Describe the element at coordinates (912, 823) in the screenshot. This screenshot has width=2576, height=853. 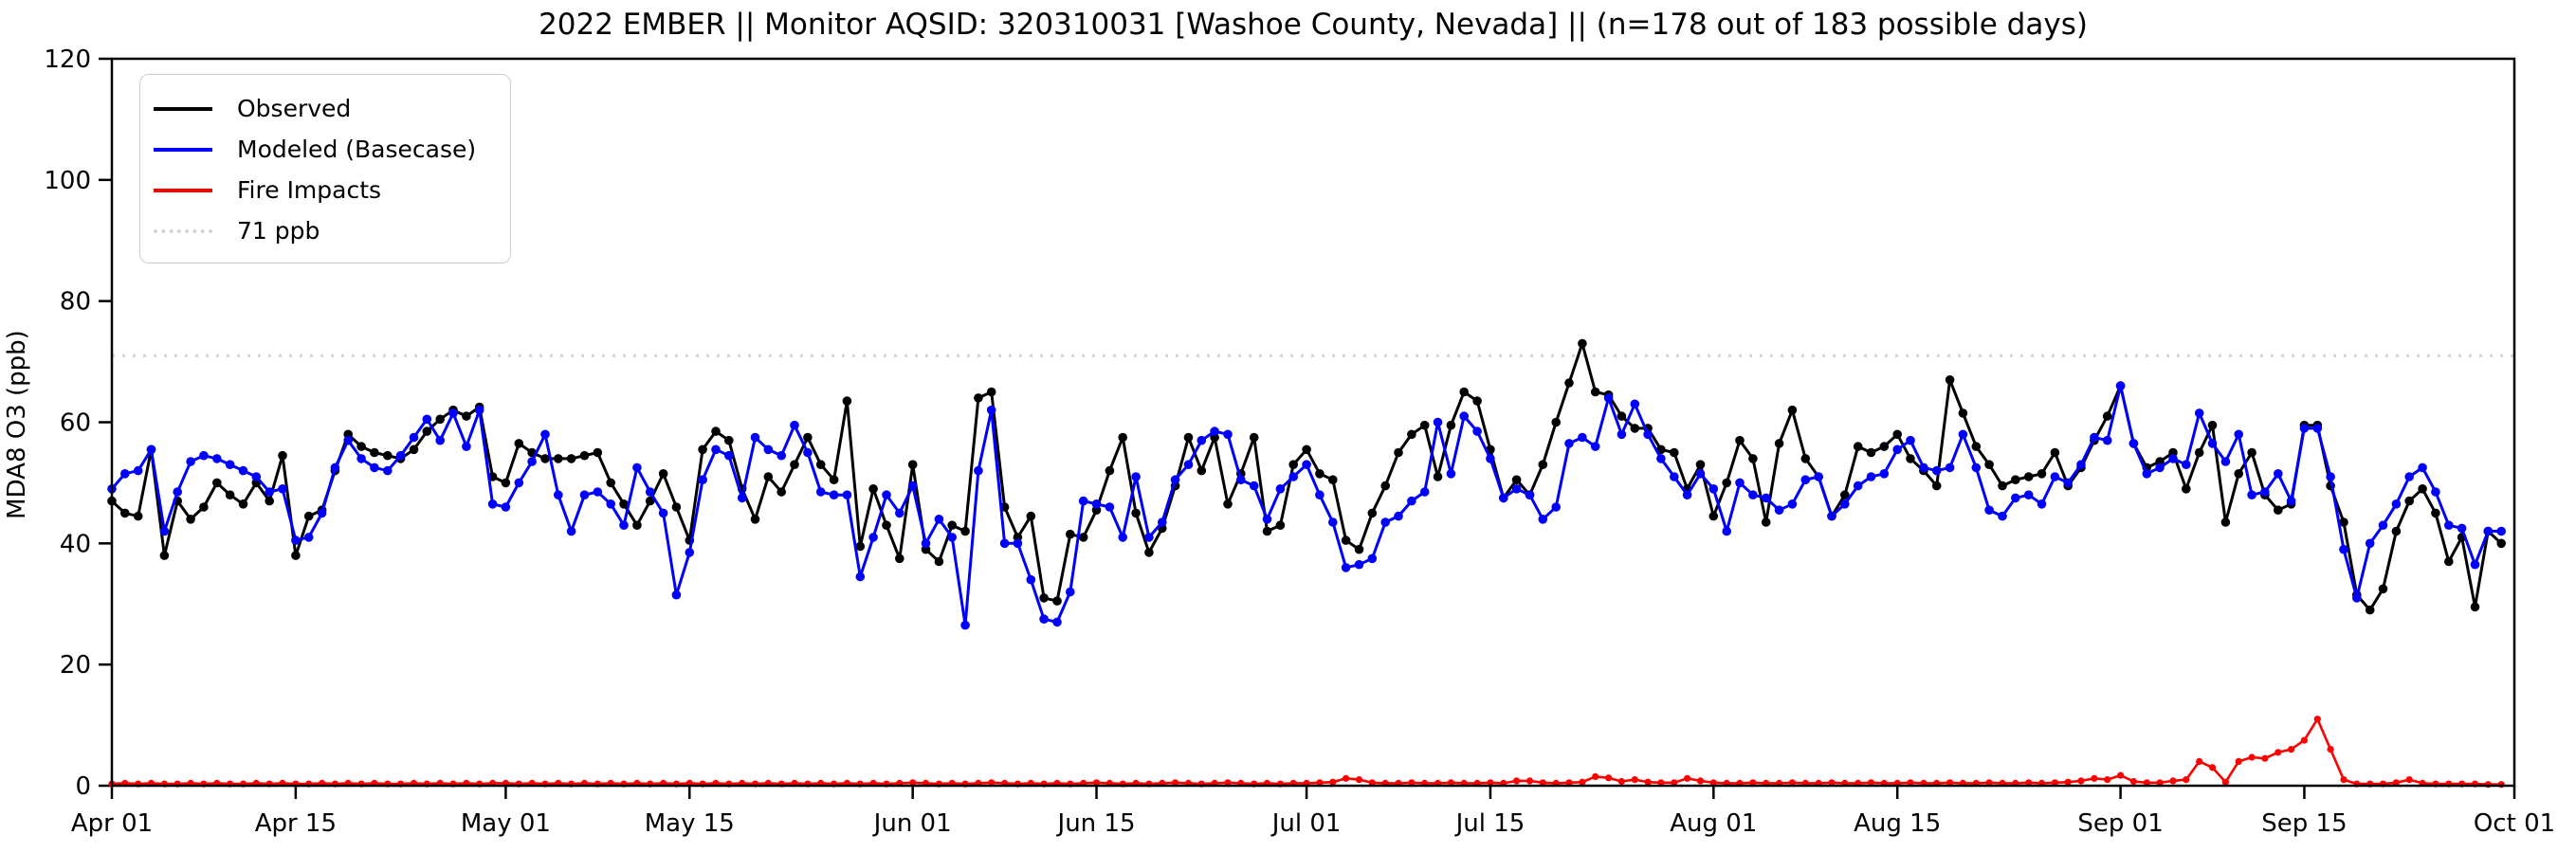
I see `x-axis-tick-label: Jun 01` at that location.